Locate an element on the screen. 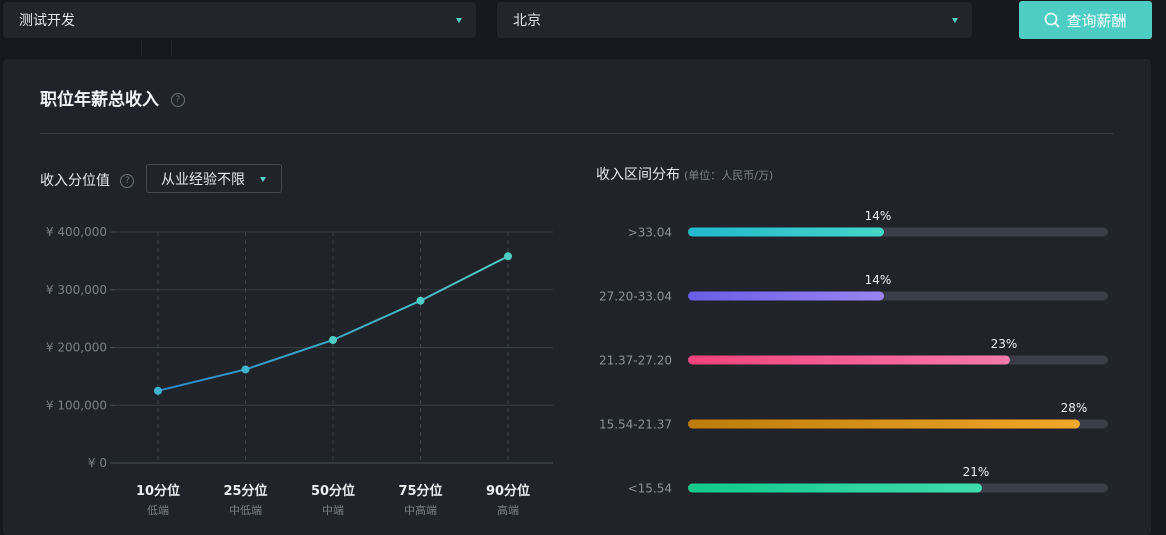 Image resolution: width=1166 pixels, height=535 pixels. bar-category-label: >33.04 is located at coordinates (650, 233).